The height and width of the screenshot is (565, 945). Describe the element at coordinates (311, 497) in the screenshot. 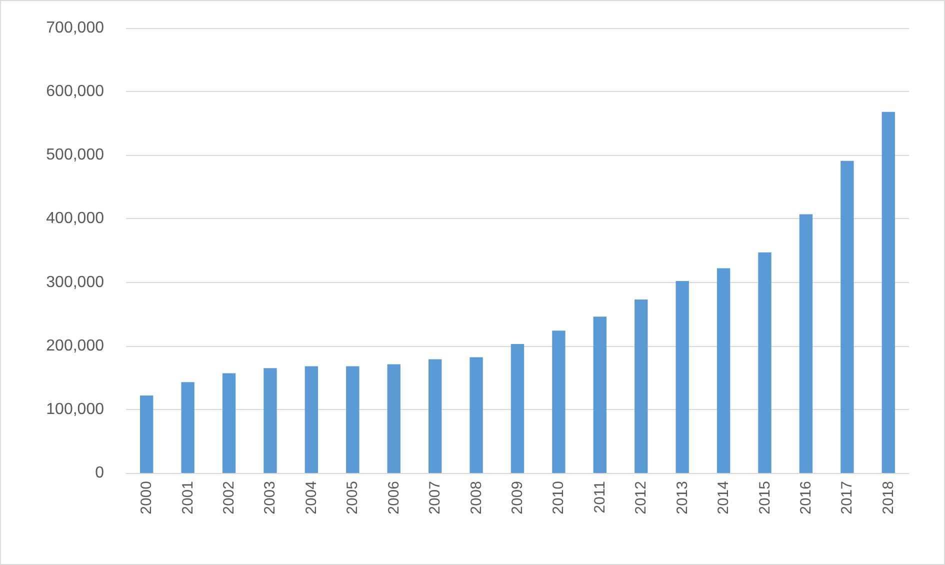

I see `x-tick-label: 2004` at that location.